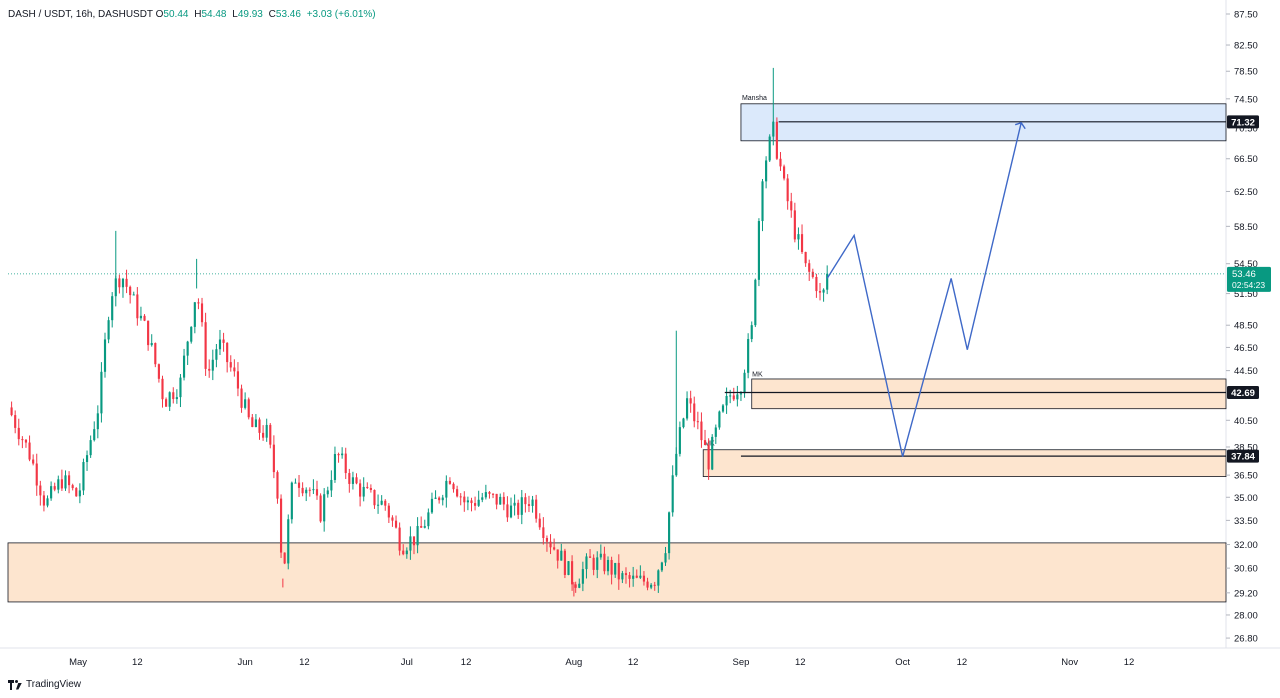 This screenshot has width=1280, height=698. Describe the element at coordinates (1246, 46) in the screenshot. I see `price-tick-label: 82.50` at that location.